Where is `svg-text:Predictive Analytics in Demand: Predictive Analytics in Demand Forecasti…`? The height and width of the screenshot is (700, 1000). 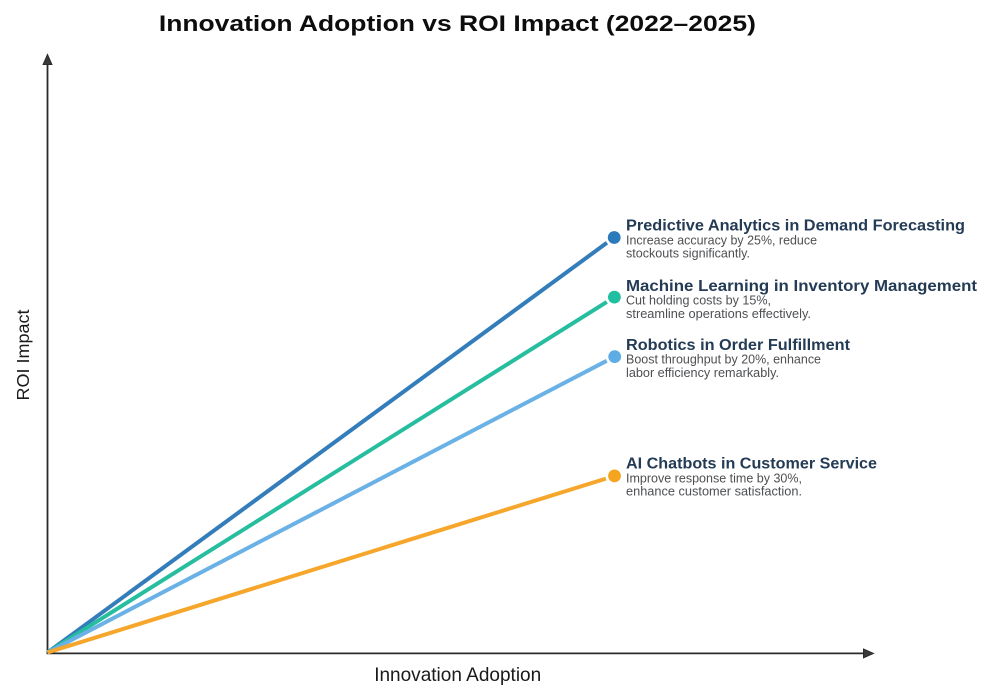 svg-text:Predictive Analytics in Demand: Predictive Analytics in Demand Forecasti… is located at coordinates (795, 226).